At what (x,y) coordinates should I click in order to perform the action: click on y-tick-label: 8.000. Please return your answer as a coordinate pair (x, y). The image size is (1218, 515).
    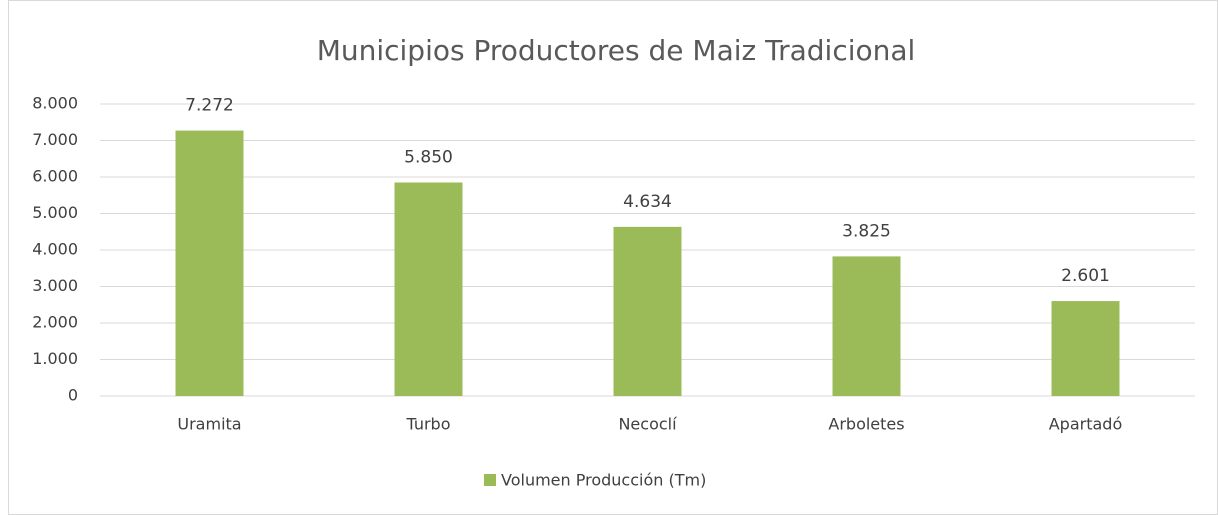
    Looking at the image, I should click on (55, 103).